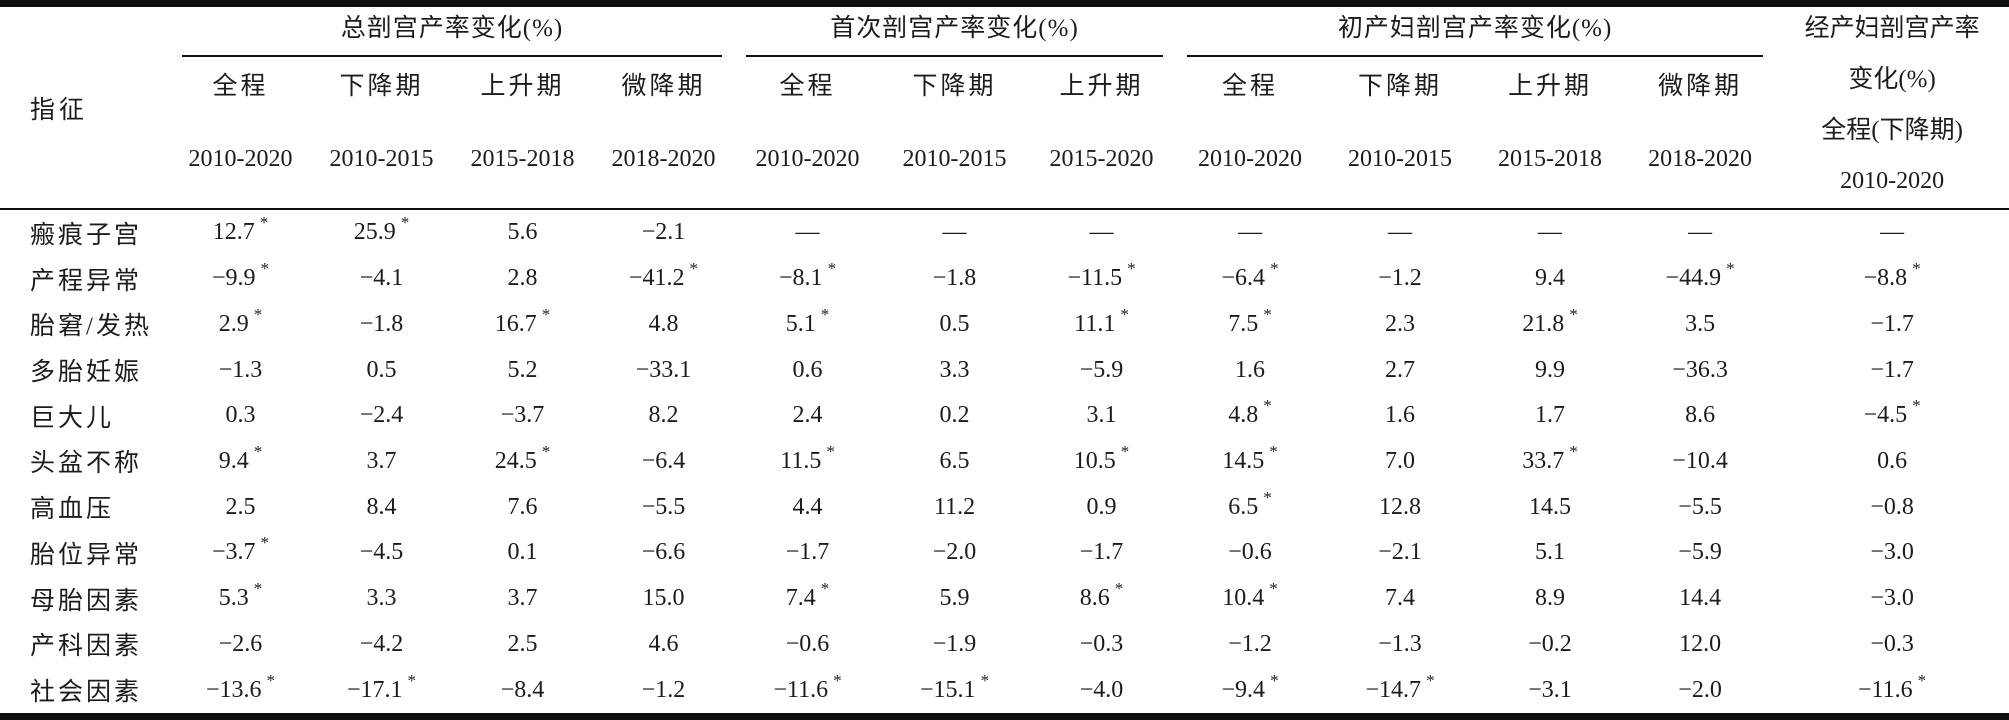 The image size is (2009, 720). What do you see at coordinates (1892, 28) in the screenshot?
I see `multipara-header-line1: 经产妇剖宫产率` at bounding box center [1892, 28].